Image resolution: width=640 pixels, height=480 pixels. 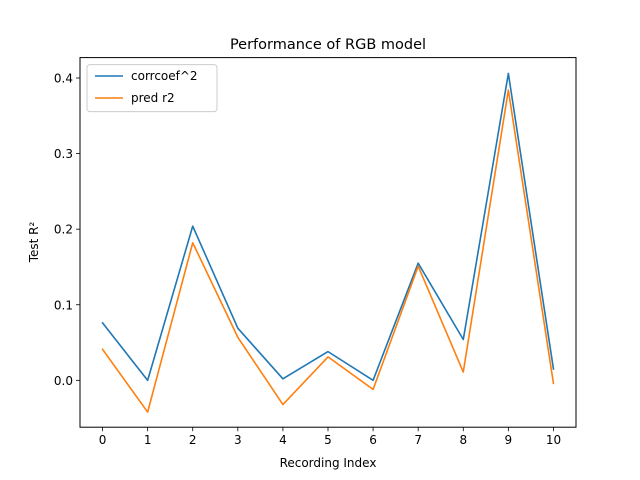 I want to click on y-tick-label: 0.1, so click(x=63, y=305).